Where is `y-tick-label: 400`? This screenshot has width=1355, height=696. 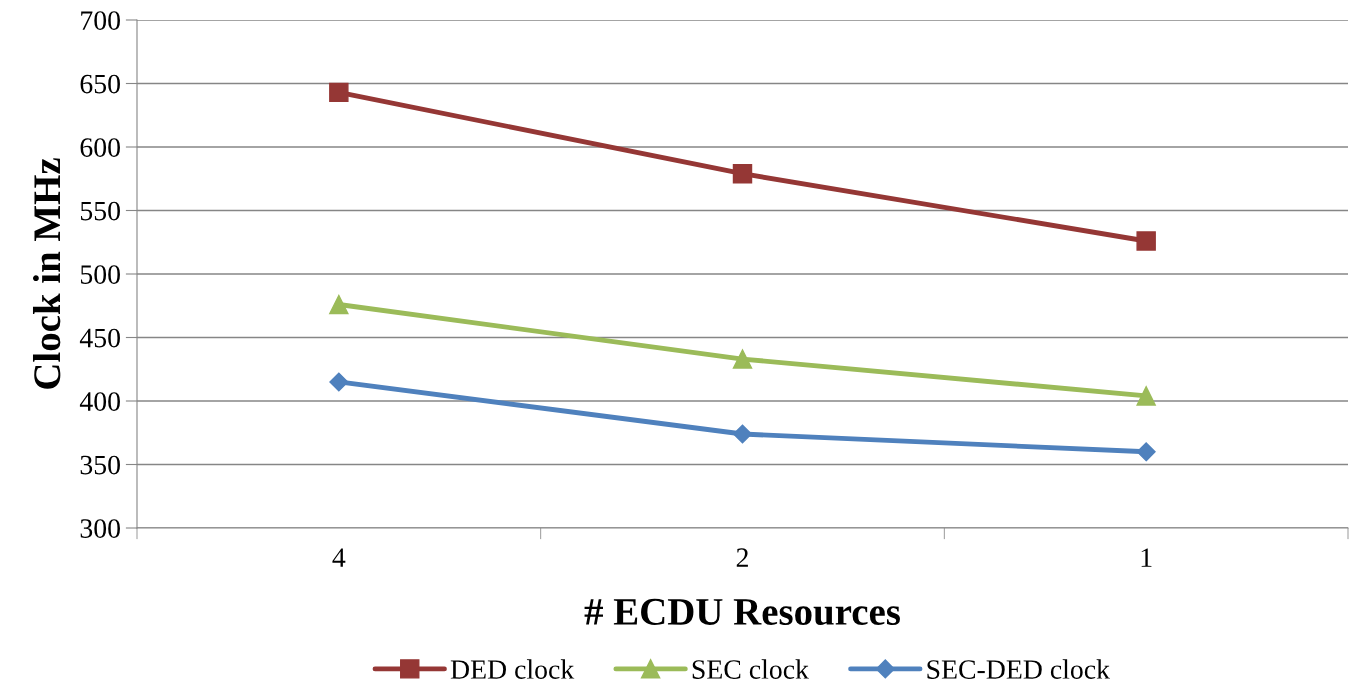 y-tick-label: 400 is located at coordinates (99, 401).